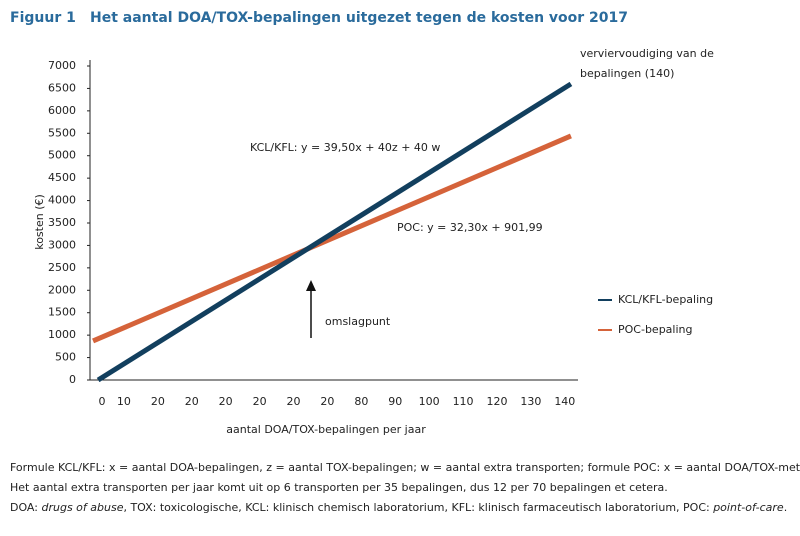 This screenshot has height=536, width=800. I want to click on y-tick-label: 1500, so click(62, 312).